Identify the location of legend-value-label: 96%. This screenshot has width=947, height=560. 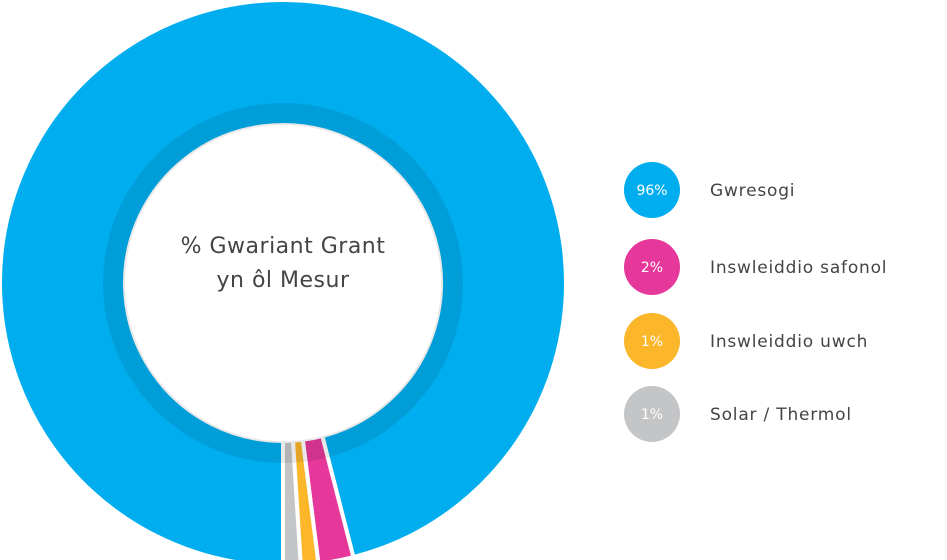
(651, 191).